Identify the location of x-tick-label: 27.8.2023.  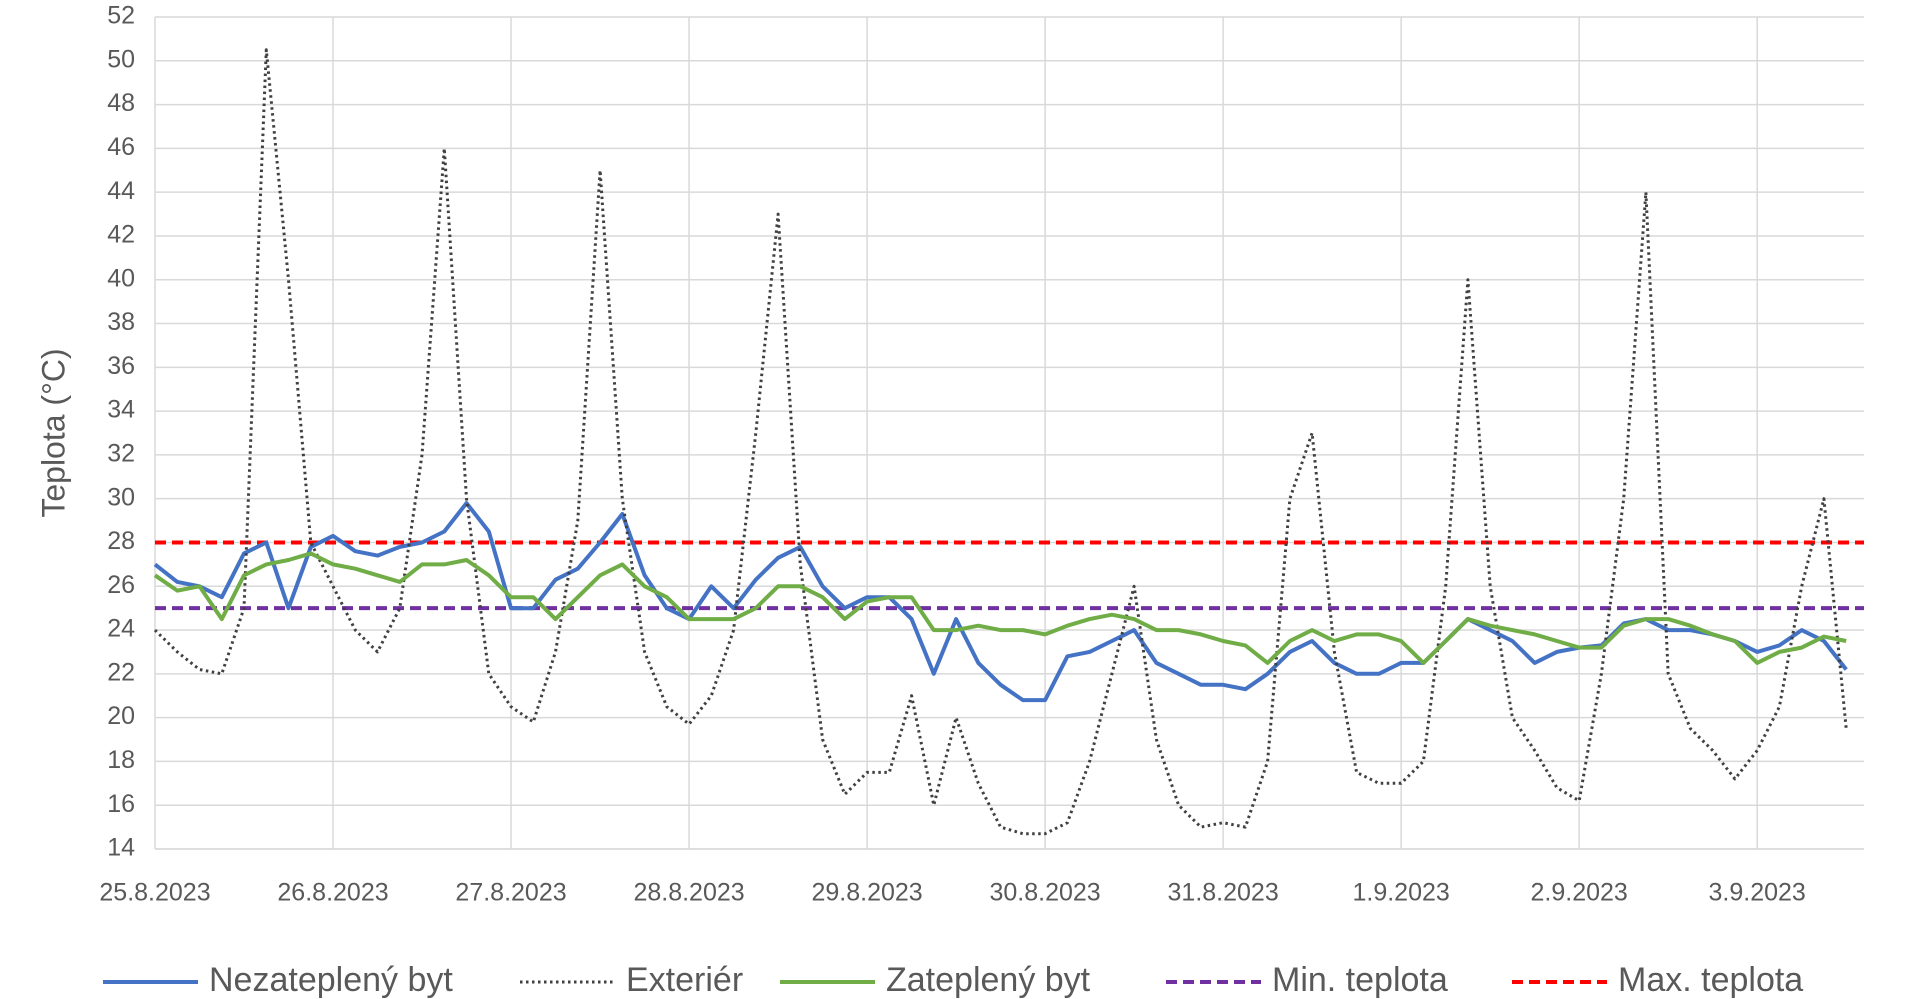
(510, 893).